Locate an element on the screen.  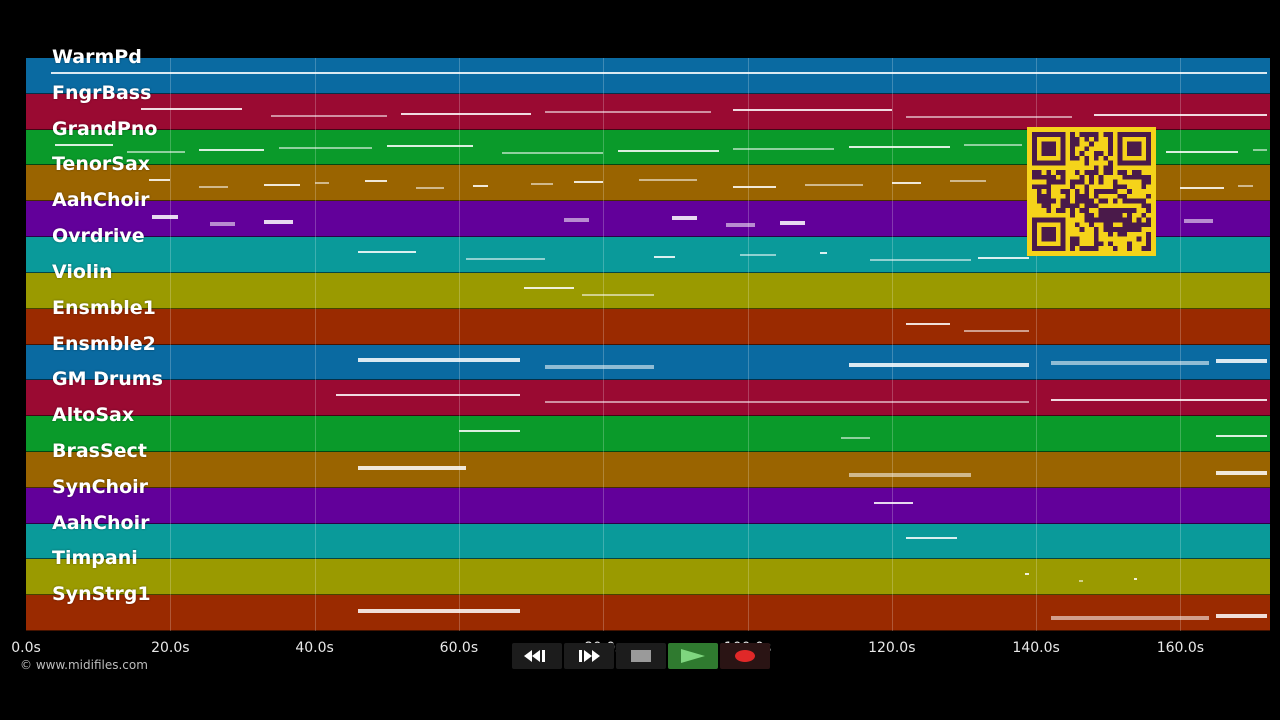
track-lane-warmpd is located at coordinates (648, 76).